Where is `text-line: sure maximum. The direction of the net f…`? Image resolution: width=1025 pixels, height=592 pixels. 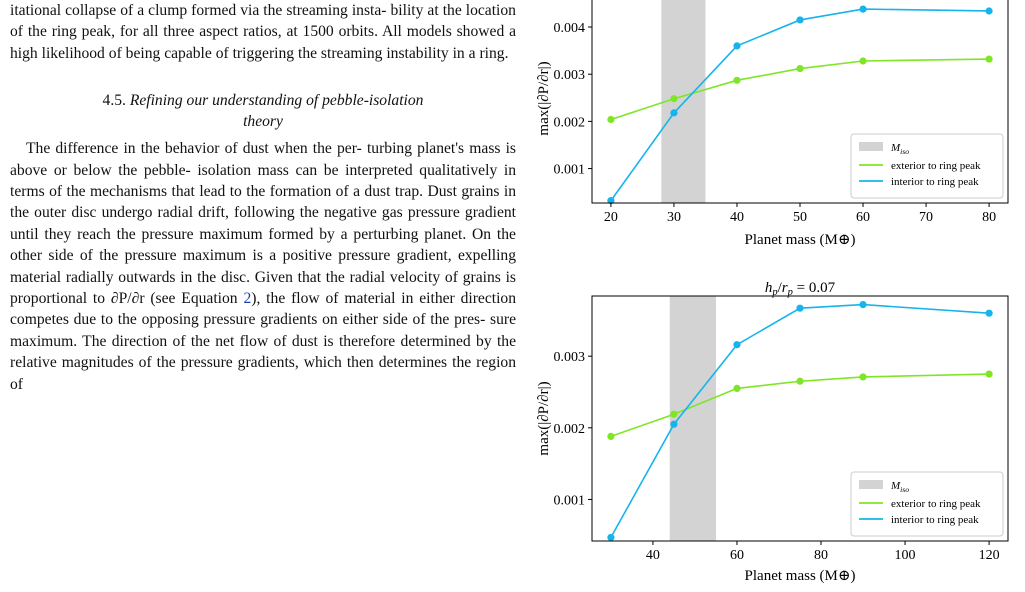 text-line: sure maximum. The direction of the net f… is located at coordinates (263, 330).